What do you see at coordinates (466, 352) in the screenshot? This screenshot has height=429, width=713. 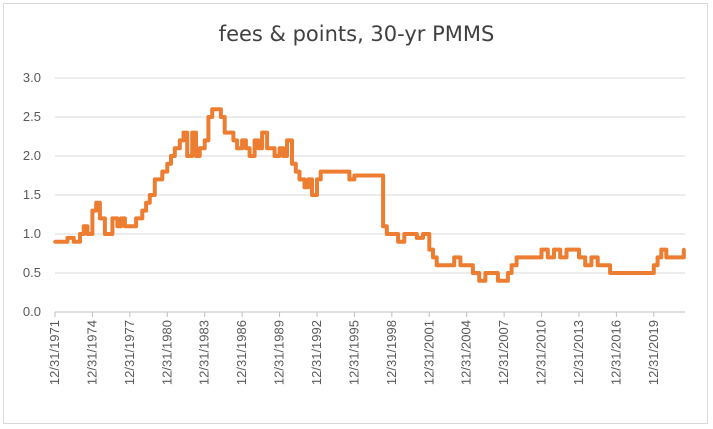 I see `x-tick-label: 12/31/2004` at bounding box center [466, 352].